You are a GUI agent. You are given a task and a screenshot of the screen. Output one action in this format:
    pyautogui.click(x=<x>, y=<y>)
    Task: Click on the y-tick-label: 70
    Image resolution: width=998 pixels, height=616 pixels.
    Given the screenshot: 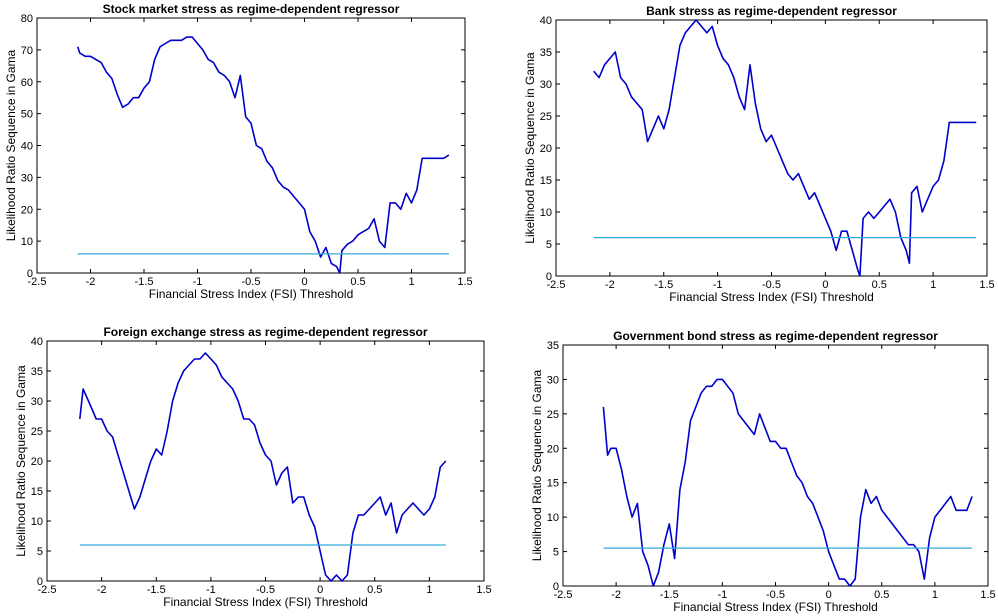 What is the action you would take?
    pyautogui.click(x=27, y=51)
    